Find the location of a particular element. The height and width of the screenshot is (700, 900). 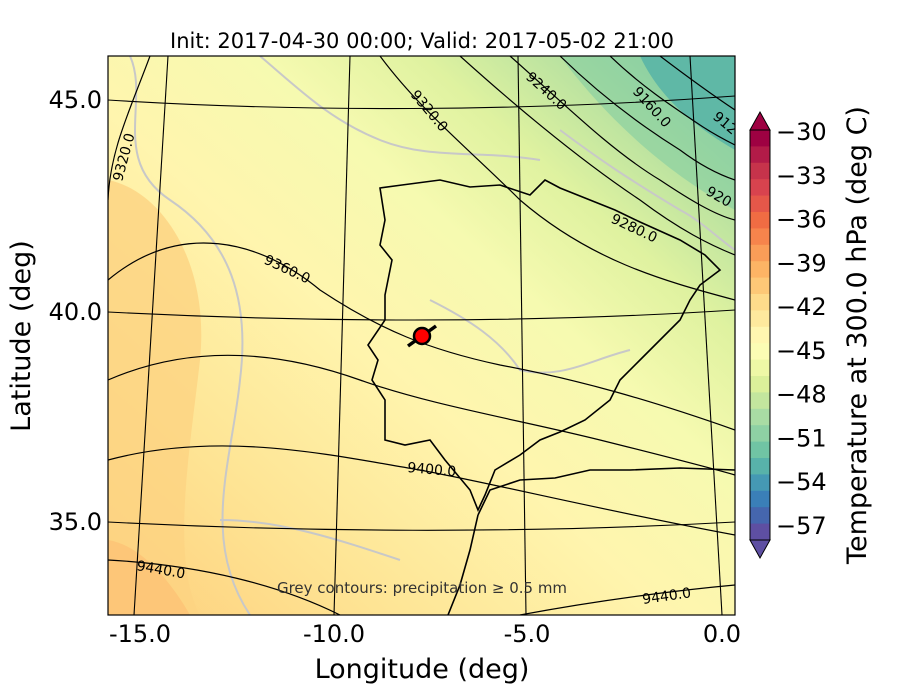

x-tick-label: 0.0 is located at coordinates (722, 634).